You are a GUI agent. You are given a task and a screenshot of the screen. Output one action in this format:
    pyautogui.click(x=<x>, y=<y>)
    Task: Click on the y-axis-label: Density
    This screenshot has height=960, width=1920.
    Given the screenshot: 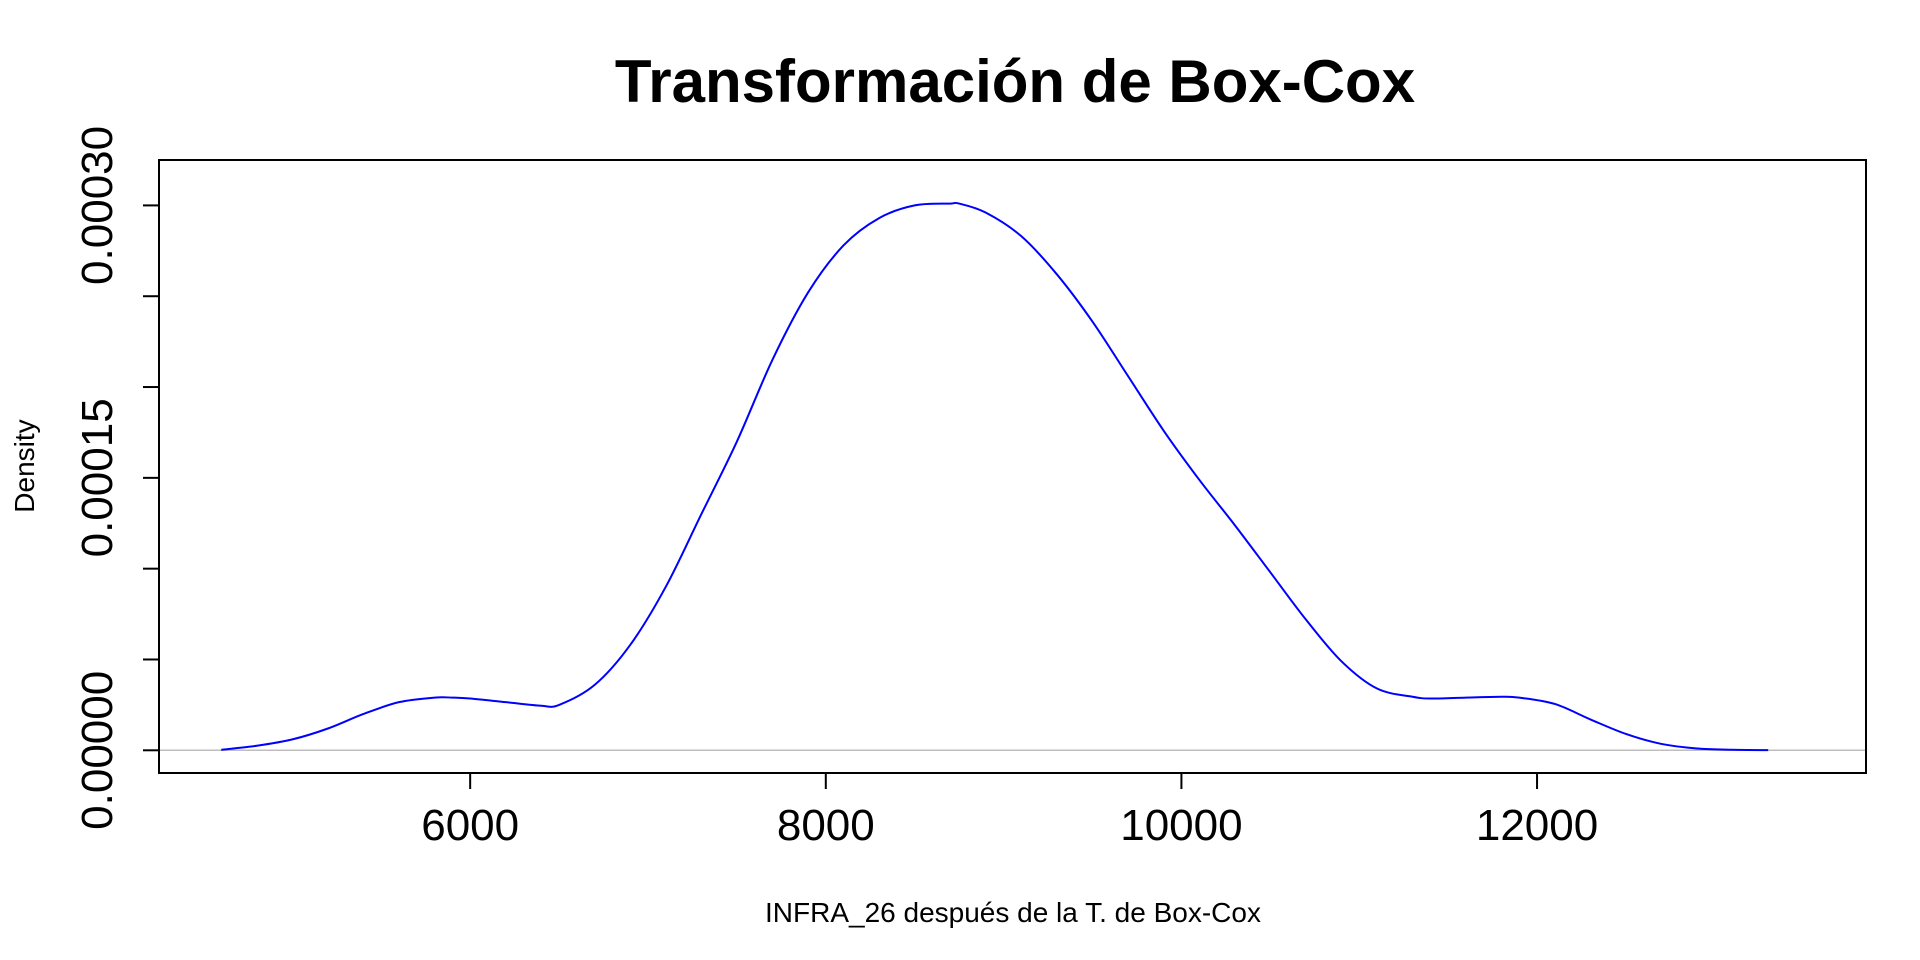 What is the action you would take?
    pyautogui.click(x=24, y=465)
    